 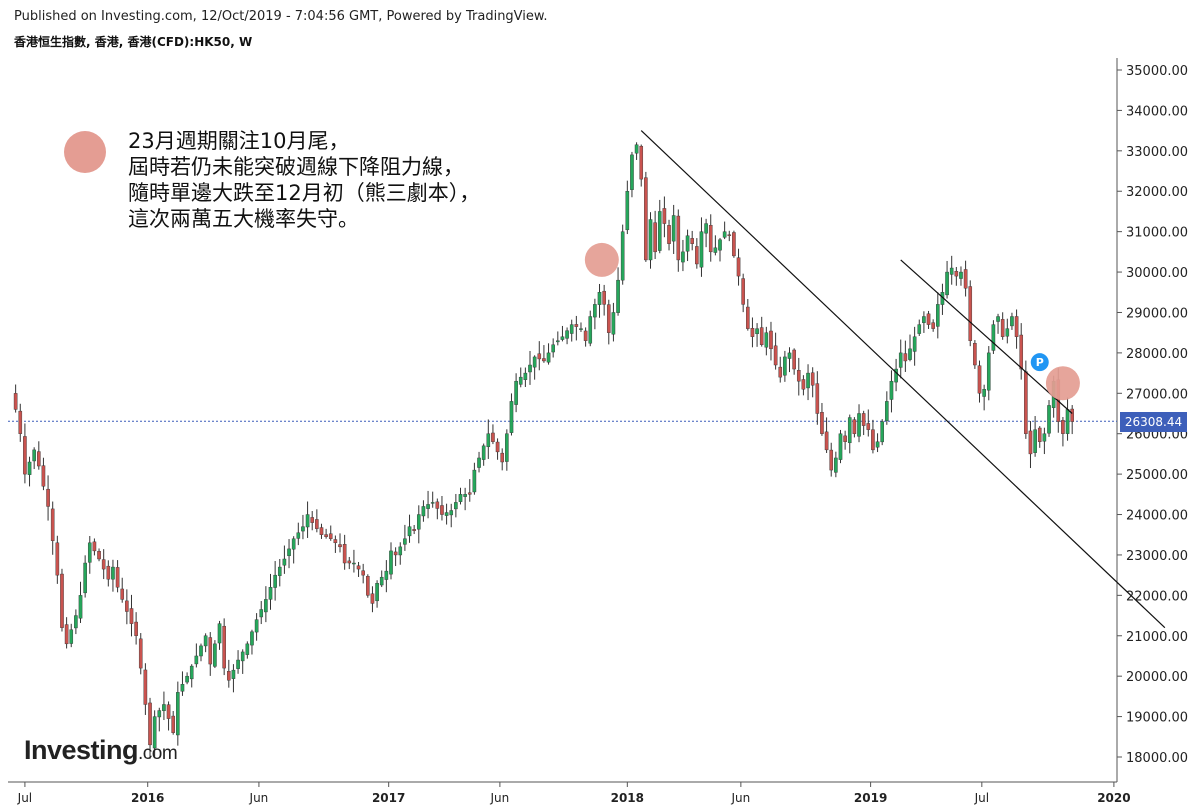 What do you see at coordinates (627, 798) in the screenshot?
I see `x-tick-label: 2018` at bounding box center [627, 798].